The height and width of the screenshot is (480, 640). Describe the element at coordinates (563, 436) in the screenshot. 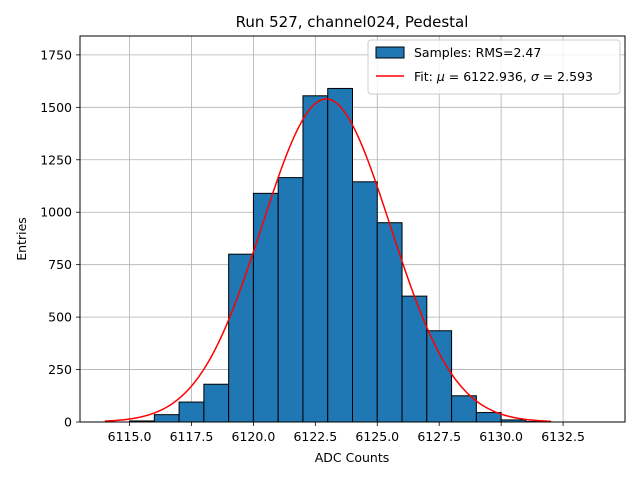

I see `x-tick-label: 6132.5` at that location.